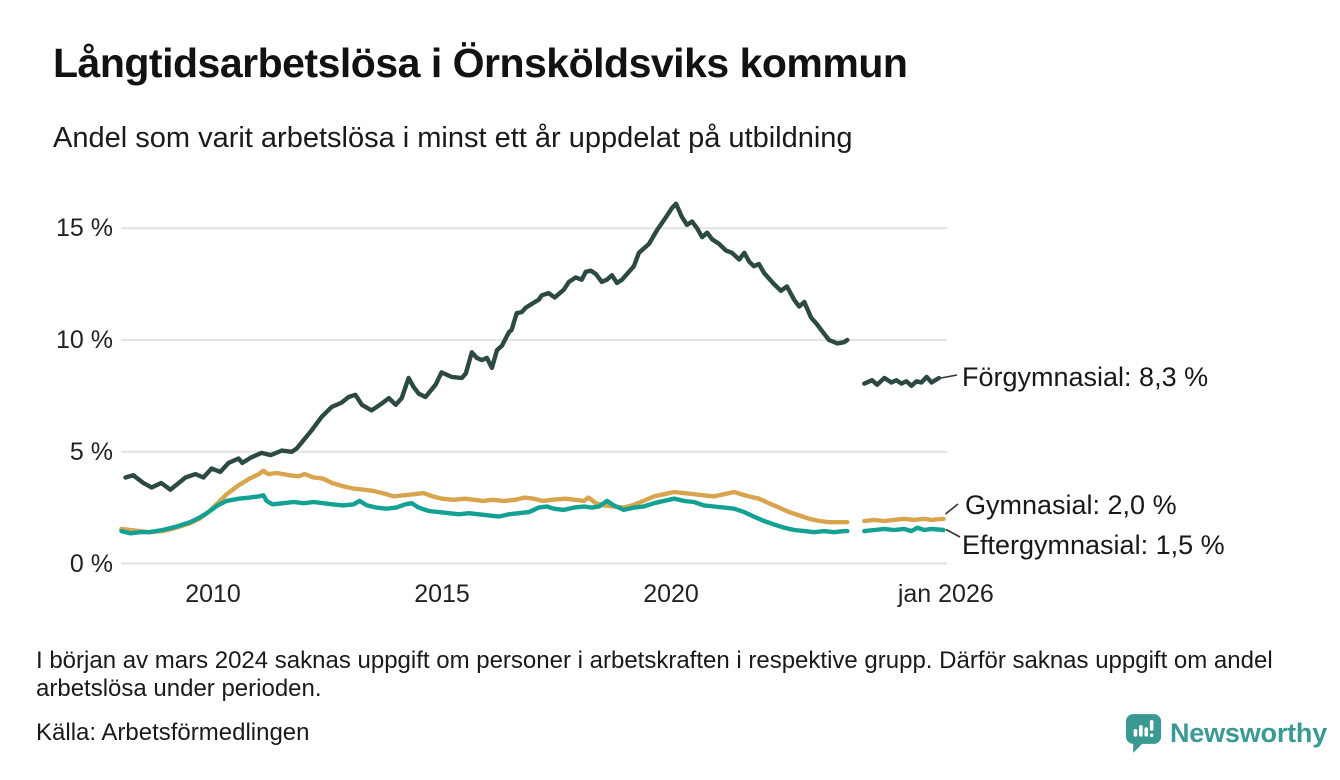  Describe the element at coordinates (671, 594) in the screenshot. I see `x-tick-label: 2020` at that location.